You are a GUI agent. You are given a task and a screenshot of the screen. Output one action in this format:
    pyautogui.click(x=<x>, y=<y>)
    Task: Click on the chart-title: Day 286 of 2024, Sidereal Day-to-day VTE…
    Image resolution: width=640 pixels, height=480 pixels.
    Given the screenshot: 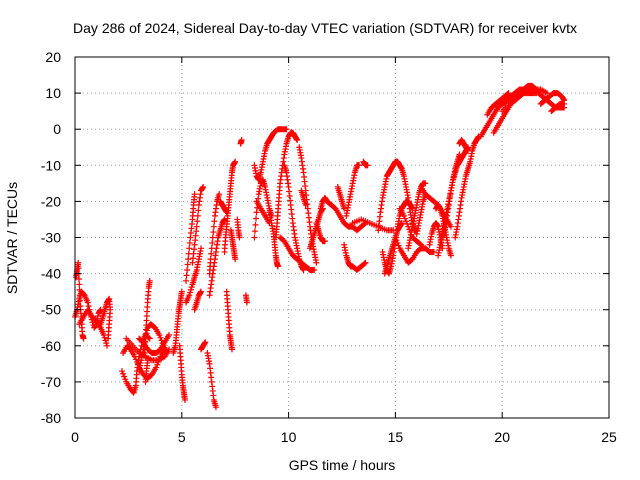 What is the action you would take?
    pyautogui.click(x=325, y=28)
    